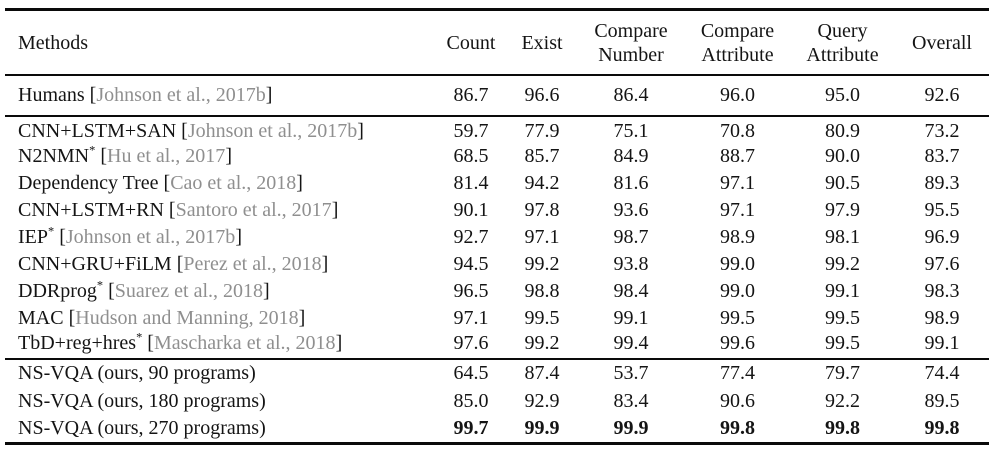 This screenshot has width=994, height=461. I want to click on value-cell: 68.5, so click(471, 156).